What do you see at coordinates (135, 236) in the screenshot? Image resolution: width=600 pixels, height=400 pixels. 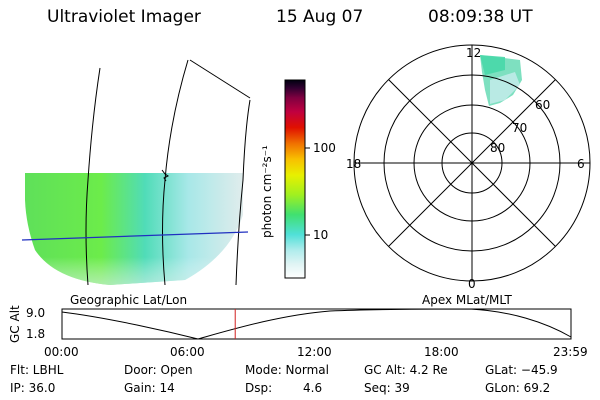 I see `latitude-line` at bounding box center [135, 236].